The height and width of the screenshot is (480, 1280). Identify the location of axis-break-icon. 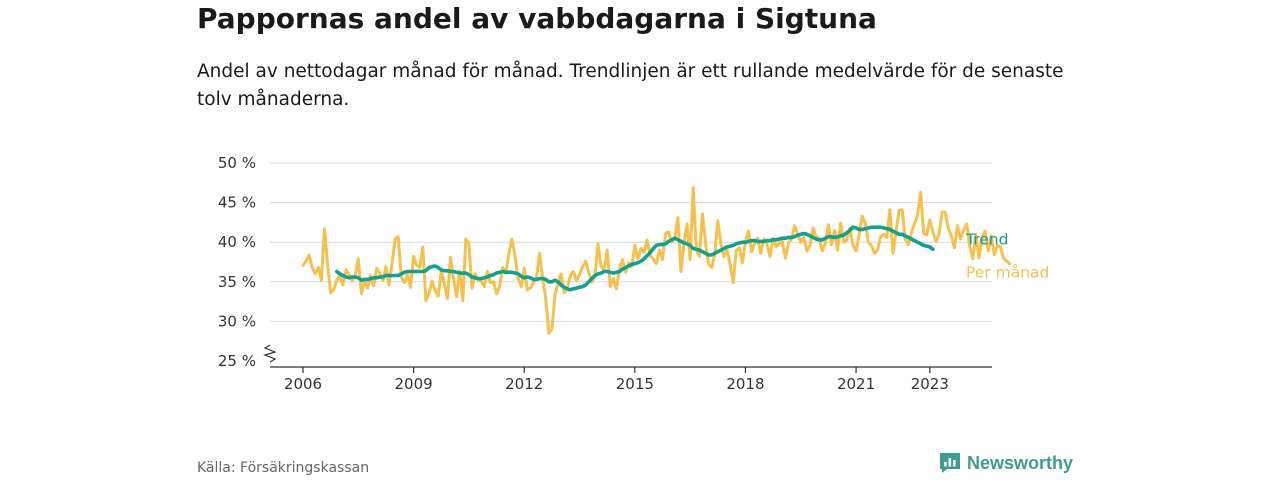
(270, 353).